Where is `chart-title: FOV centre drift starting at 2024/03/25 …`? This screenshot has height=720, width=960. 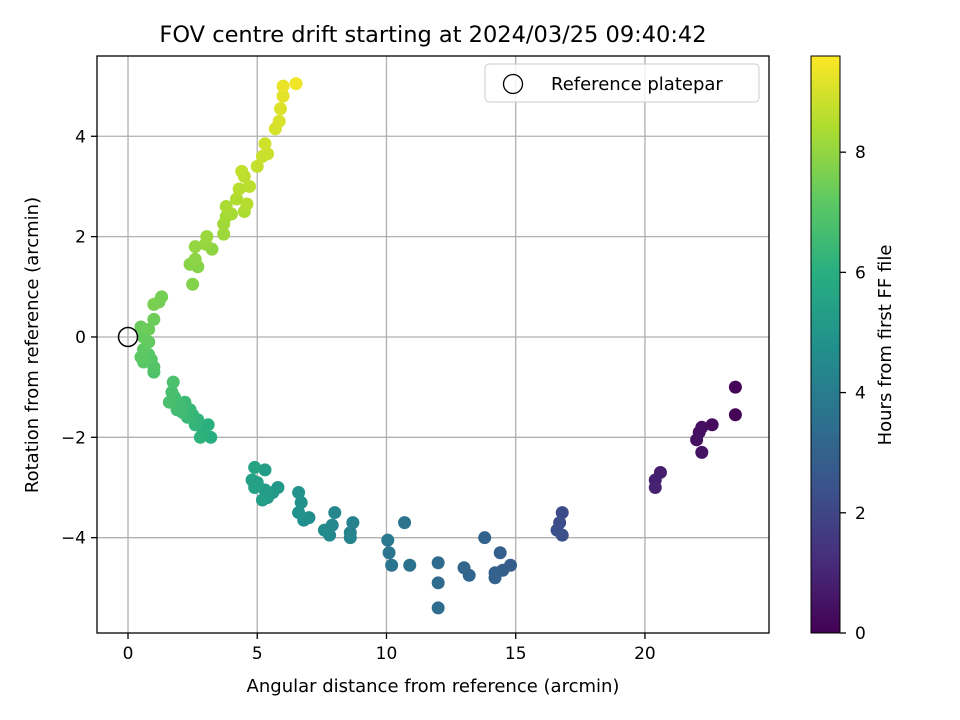
chart-title: FOV centre drift starting at 2024/03/25 … is located at coordinates (432, 35).